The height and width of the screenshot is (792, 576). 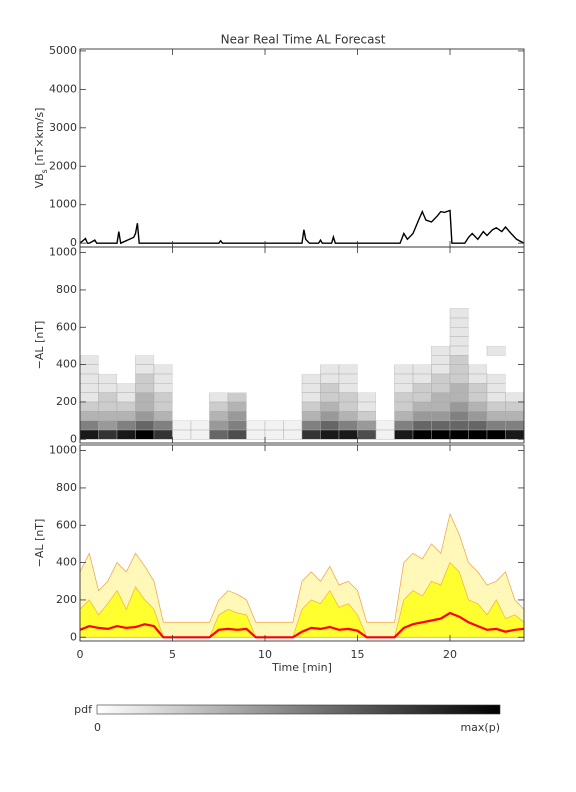 What do you see at coordinates (63, 127) in the screenshot?
I see `y-tick-label: 3000` at bounding box center [63, 127].